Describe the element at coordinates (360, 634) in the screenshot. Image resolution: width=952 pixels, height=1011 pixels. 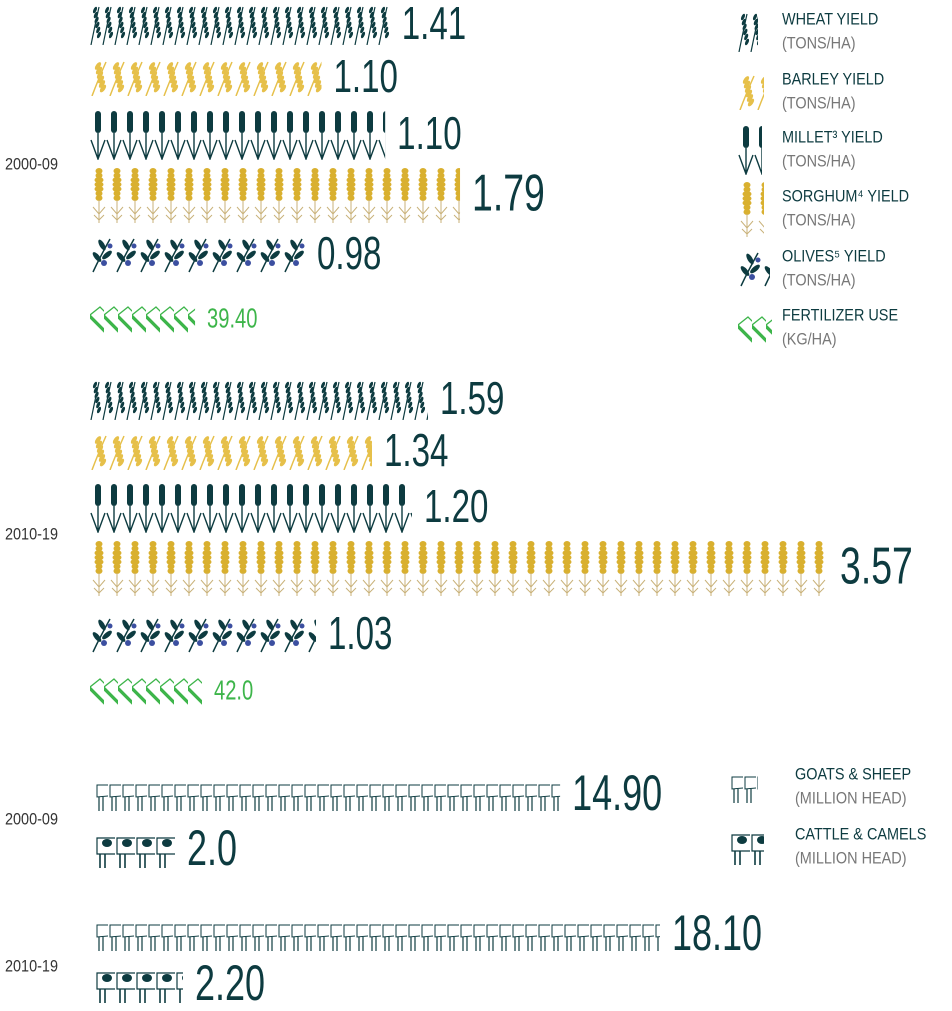
I see `value-label: 1.03` at that location.